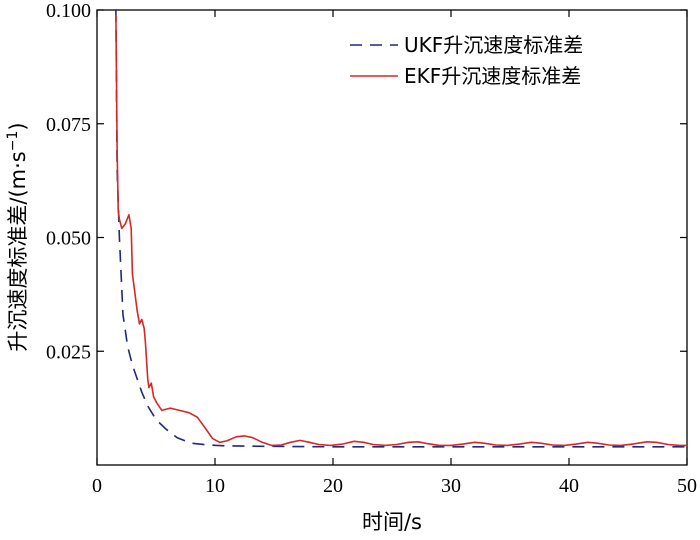 Image resolution: width=700 pixels, height=540 pixels. I want to click on y-tick-label: 0.100, so click(68, 11).